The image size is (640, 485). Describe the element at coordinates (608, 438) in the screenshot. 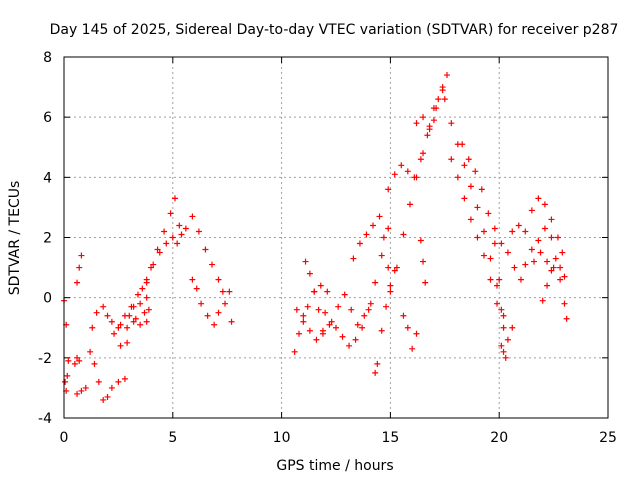

I see `x-tick-label: 25` at that location.